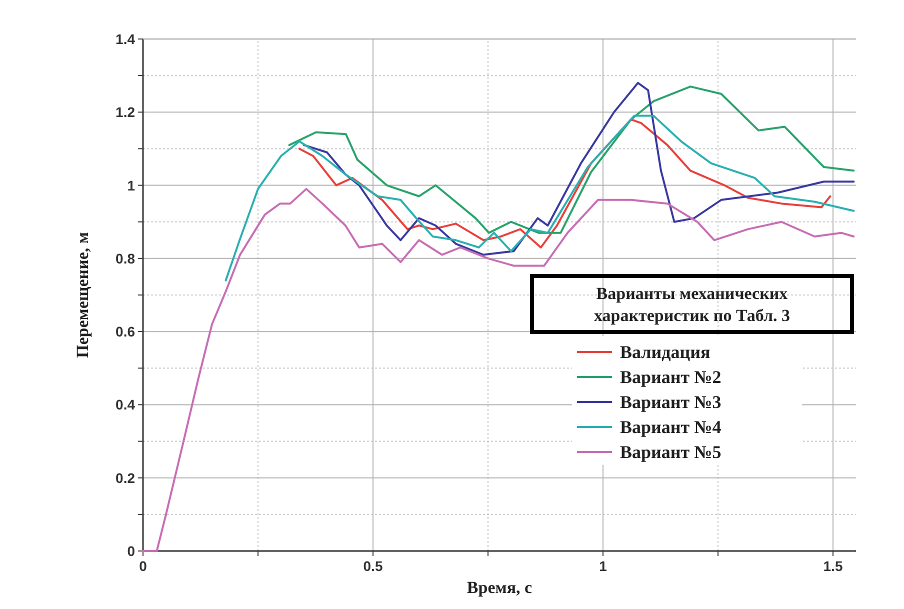 The height and width of the screenshot is (609, 904). Describe the element at coordinates (131, 185) in the screenshot. I see `y-tick-label: 1` at that location.